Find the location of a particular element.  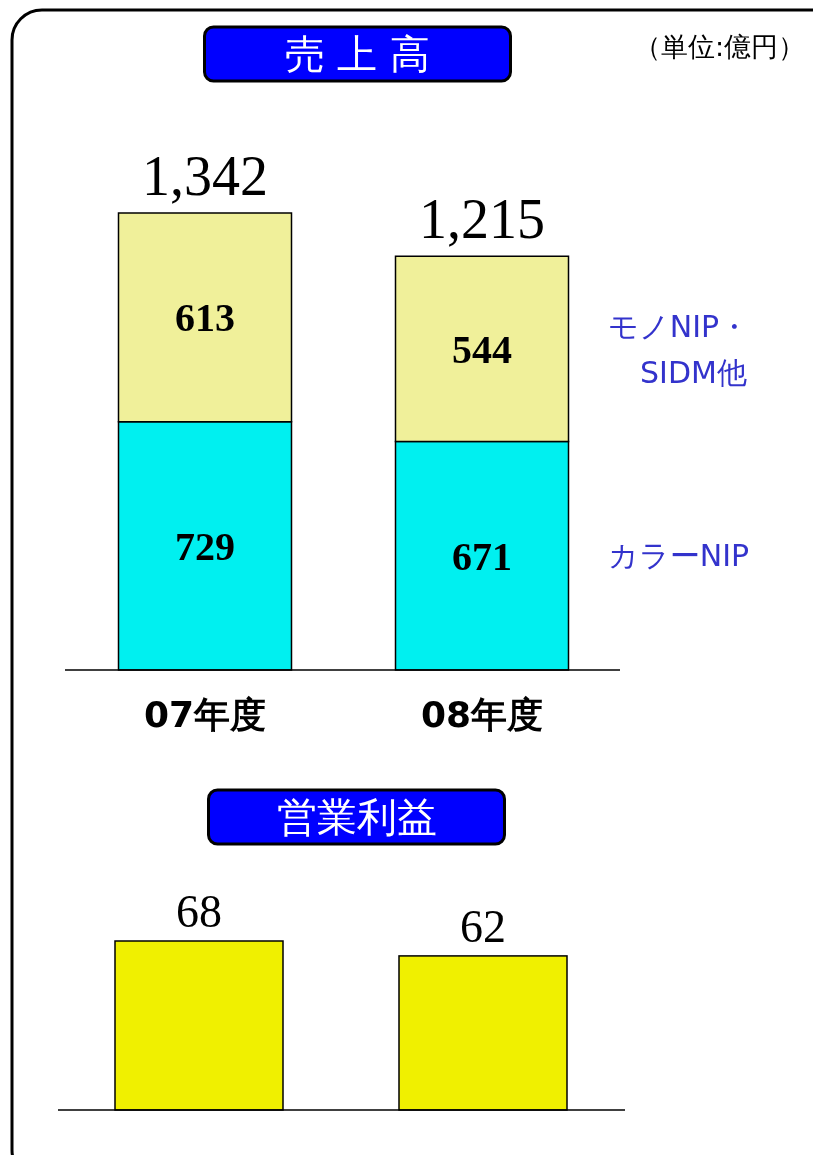

data-label: 613 is located at coordinates (205, 318).